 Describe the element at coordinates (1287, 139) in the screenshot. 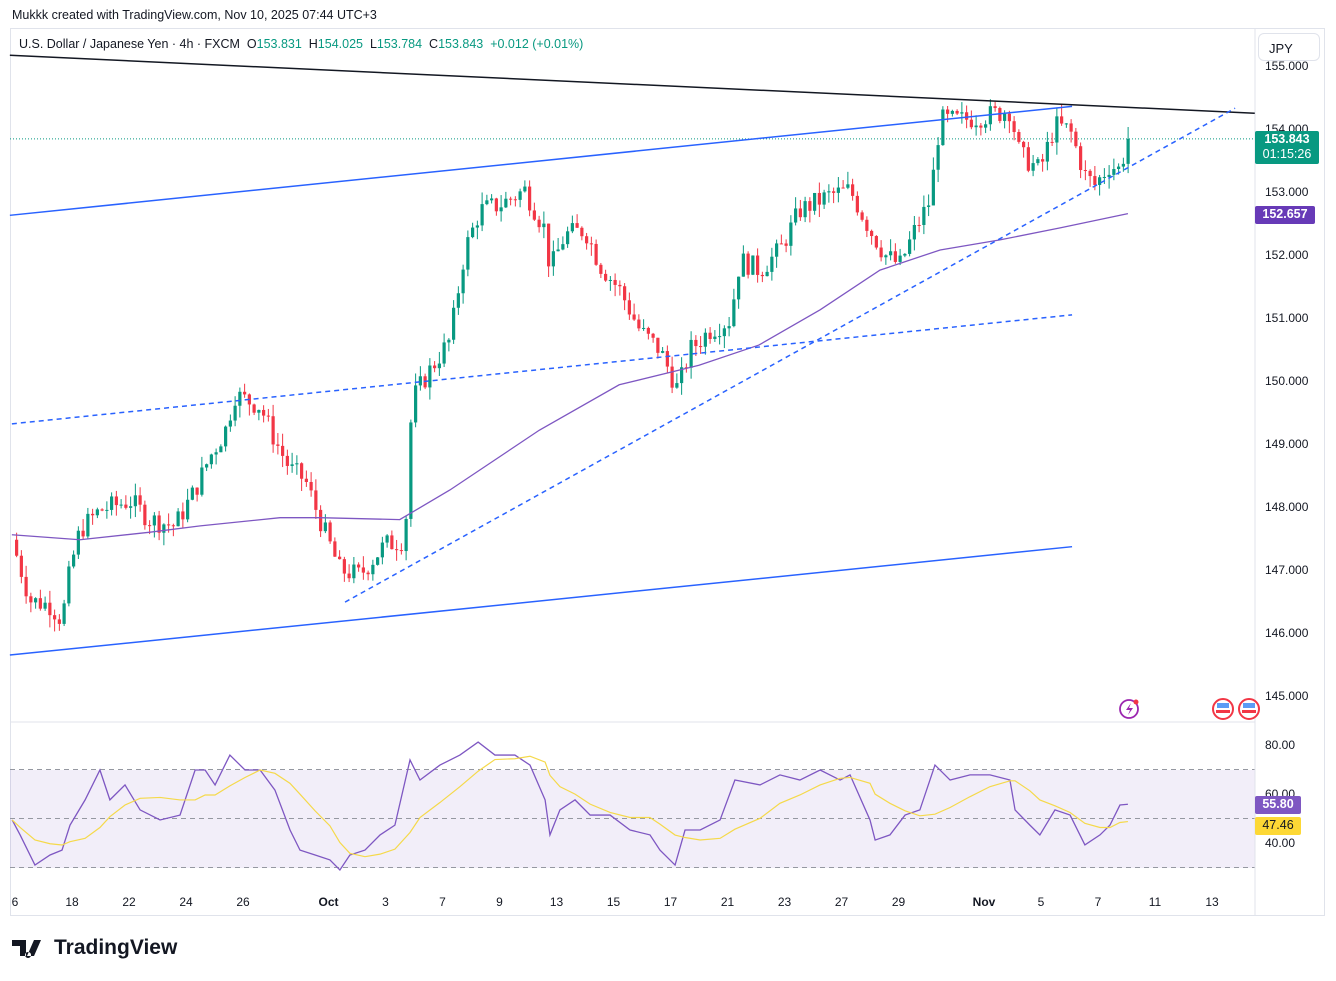

I see `last-price: 153.843` at that location.